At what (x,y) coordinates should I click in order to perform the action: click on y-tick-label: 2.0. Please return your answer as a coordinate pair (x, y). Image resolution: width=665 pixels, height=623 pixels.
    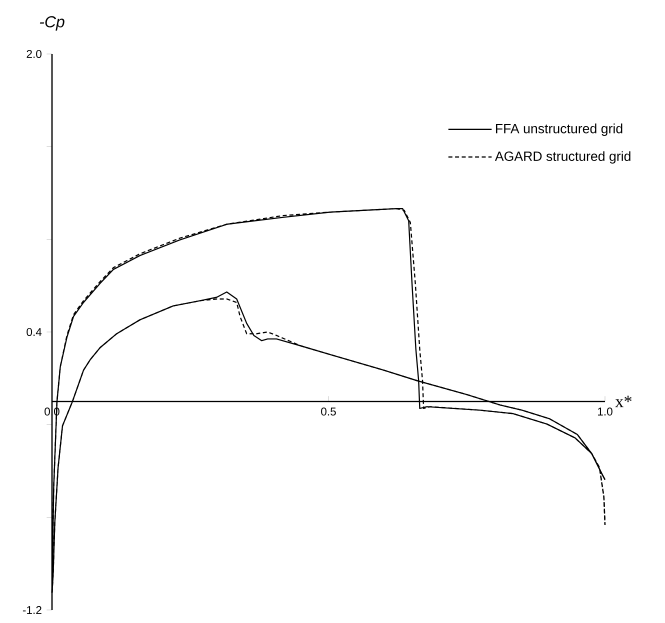
    Looking at the image, I should click on (34, 54).